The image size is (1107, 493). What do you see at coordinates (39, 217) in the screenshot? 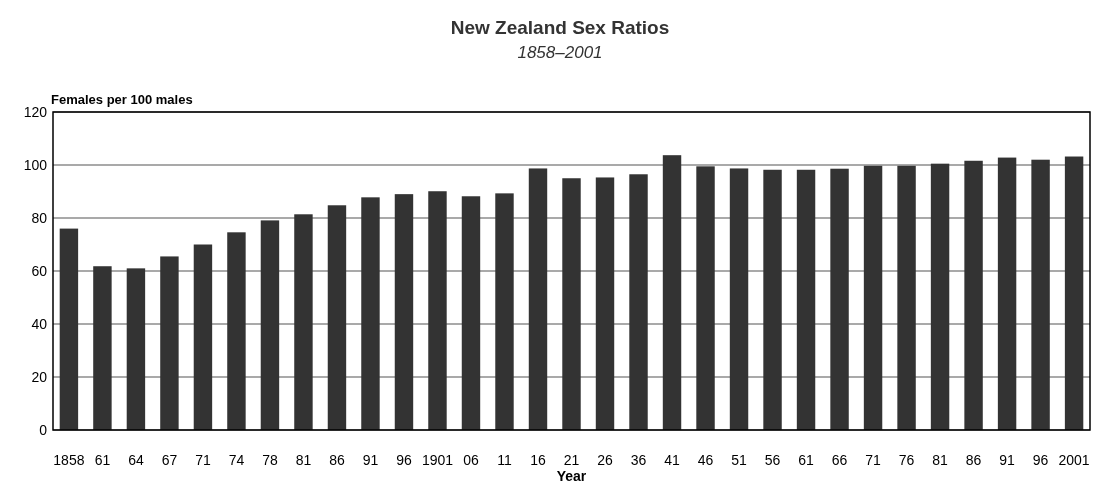
I see `y-tick-label: 80` at bounding box center [39, 217].